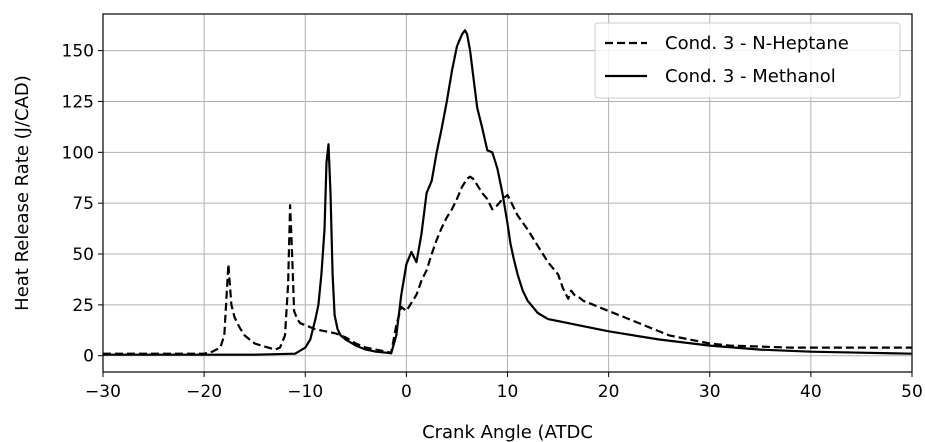 The width and height of the screenshot is (925, 442). What do you see at coordinates (750, 76) in the screenshot?
I see `legend-label-methanol: Cond. 3 - Methanol` at bounding box center [750, 76].